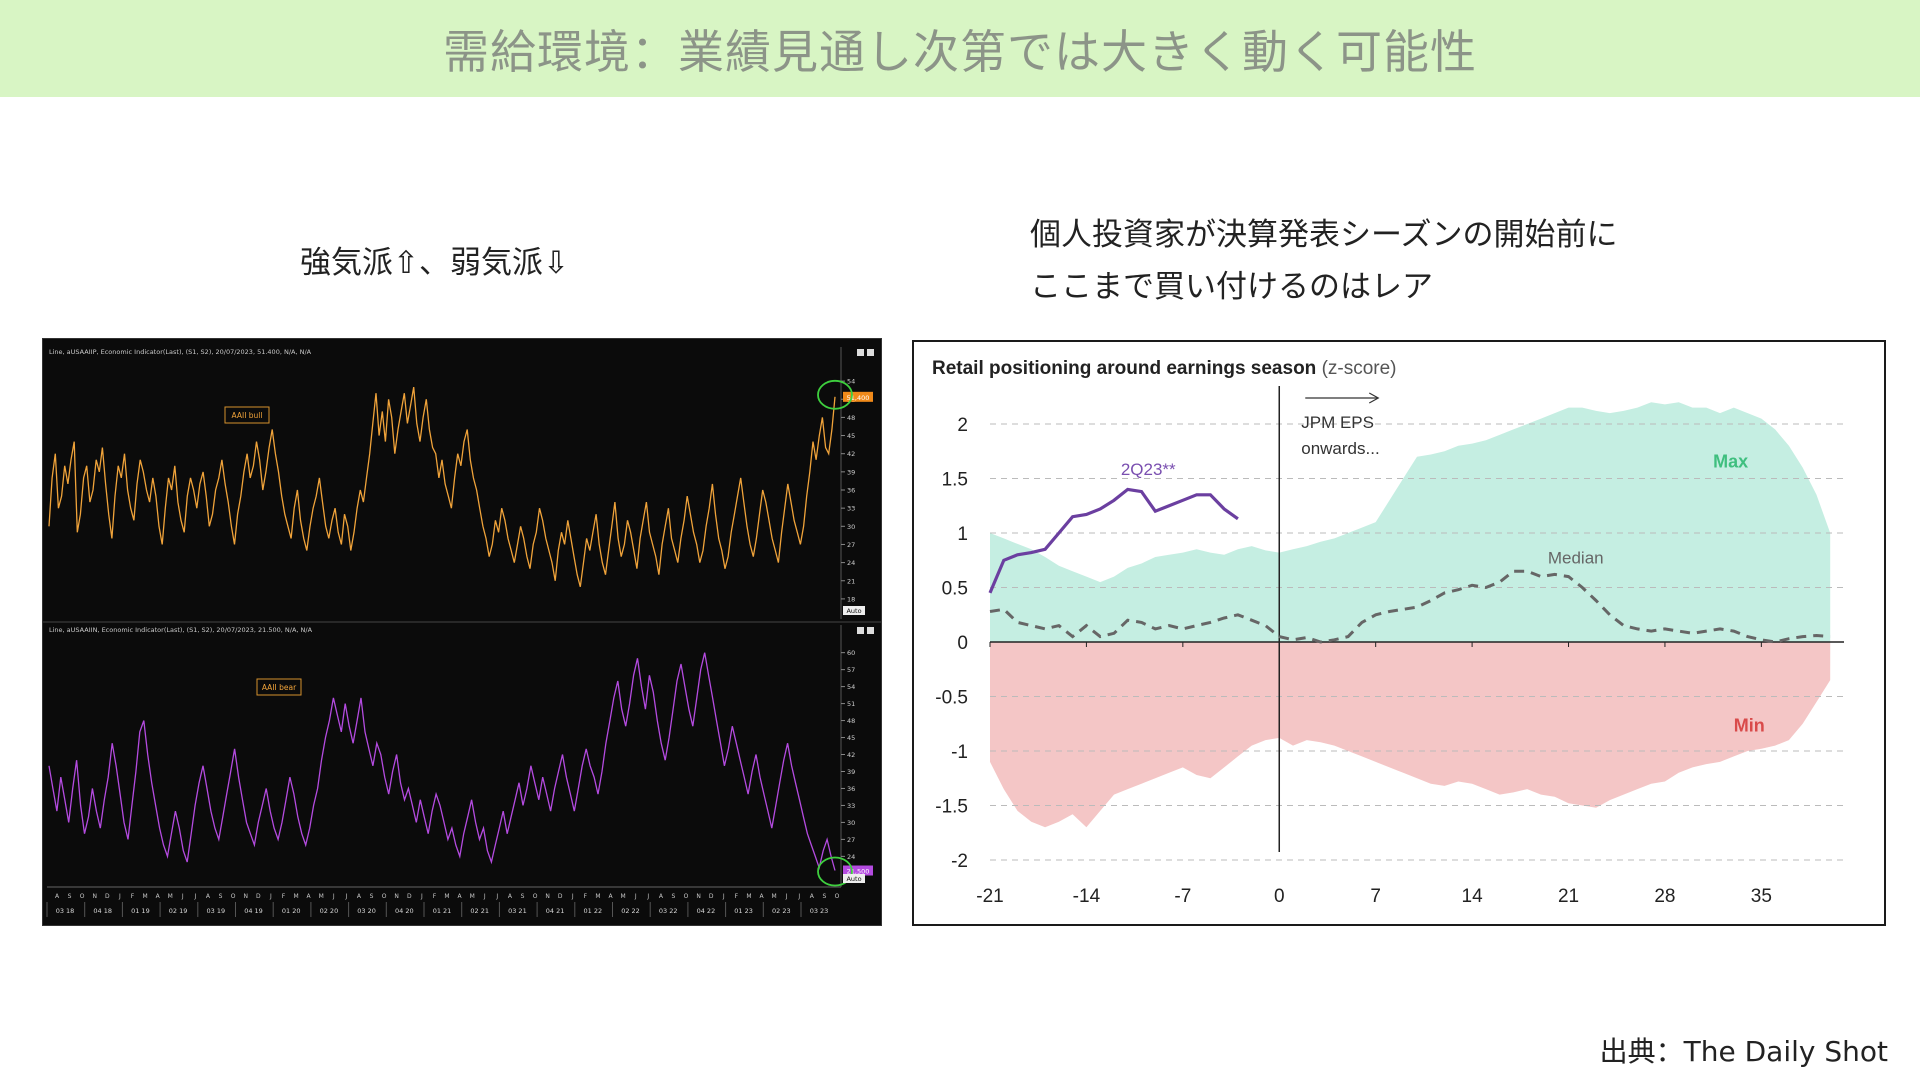  Describe the element at coordinates (434, 263) in the screenshot. I see `left-chart-caption: 強気派⇧、弱気派⇩` at that location.